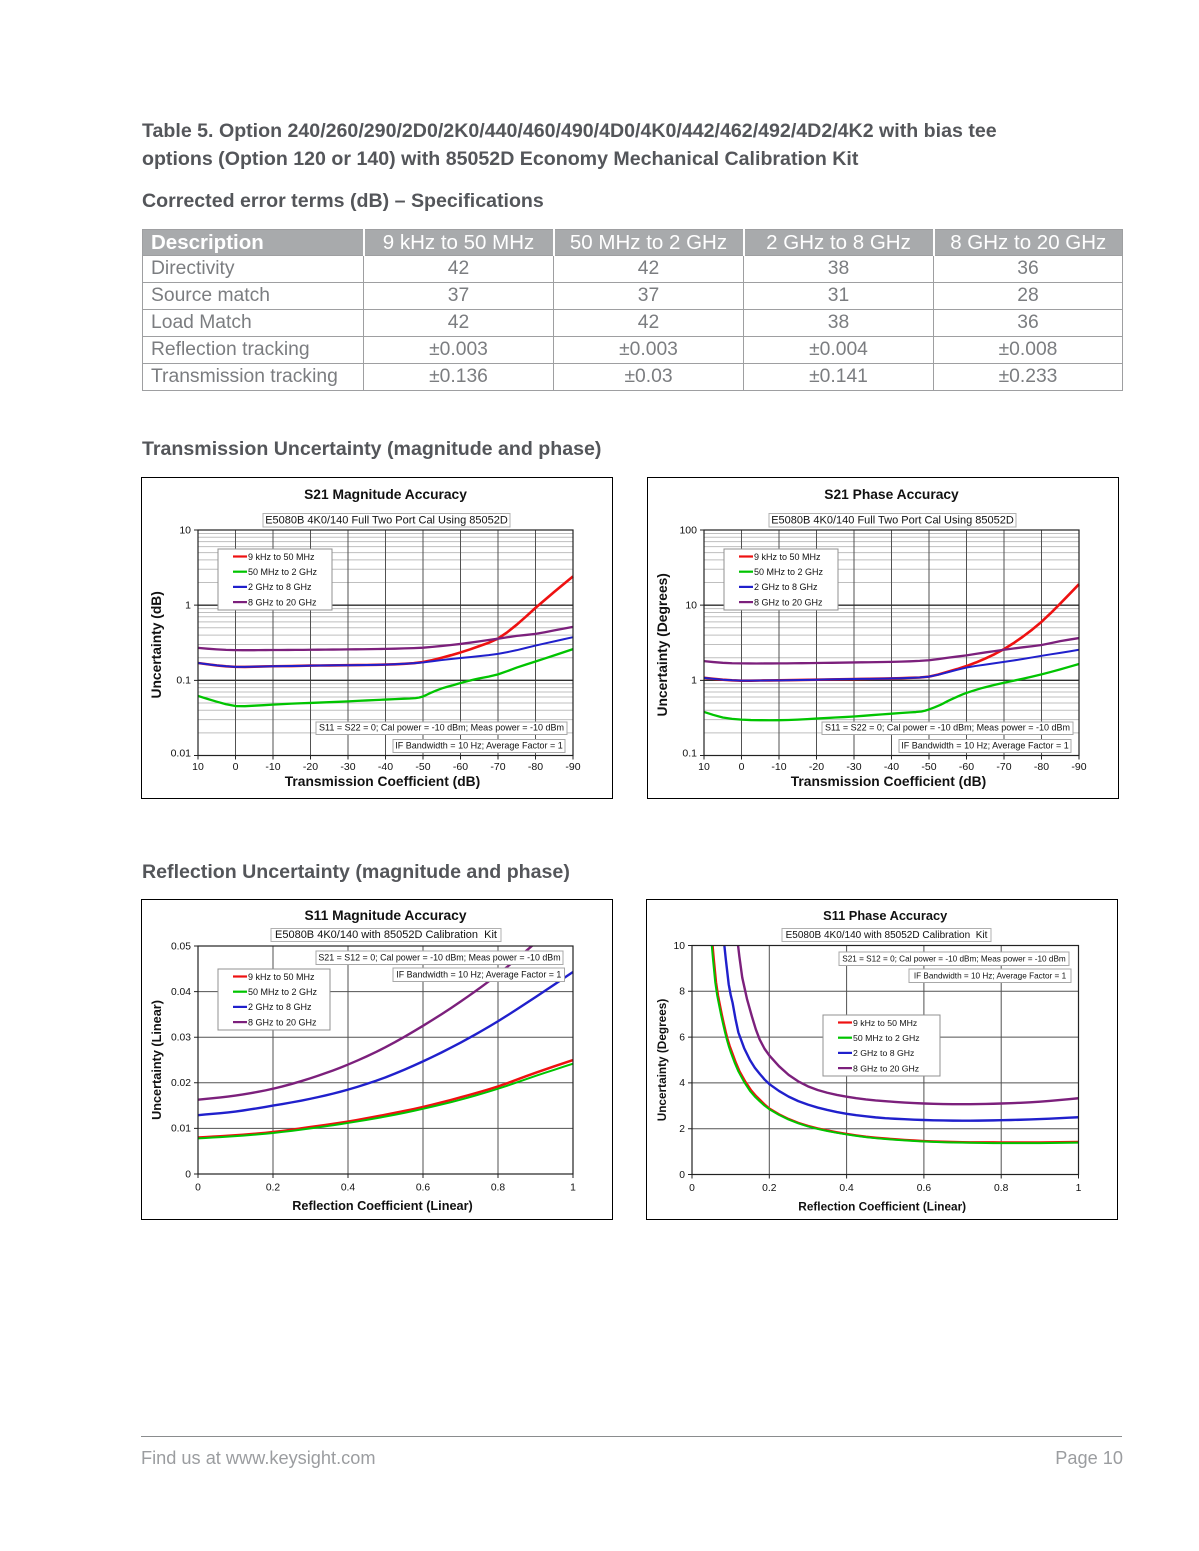 This screenshot has height=1551, width=1199. Describe the element at coordinates (682, 1037) in the screenshot. I see `svg-text: 6` at that location.